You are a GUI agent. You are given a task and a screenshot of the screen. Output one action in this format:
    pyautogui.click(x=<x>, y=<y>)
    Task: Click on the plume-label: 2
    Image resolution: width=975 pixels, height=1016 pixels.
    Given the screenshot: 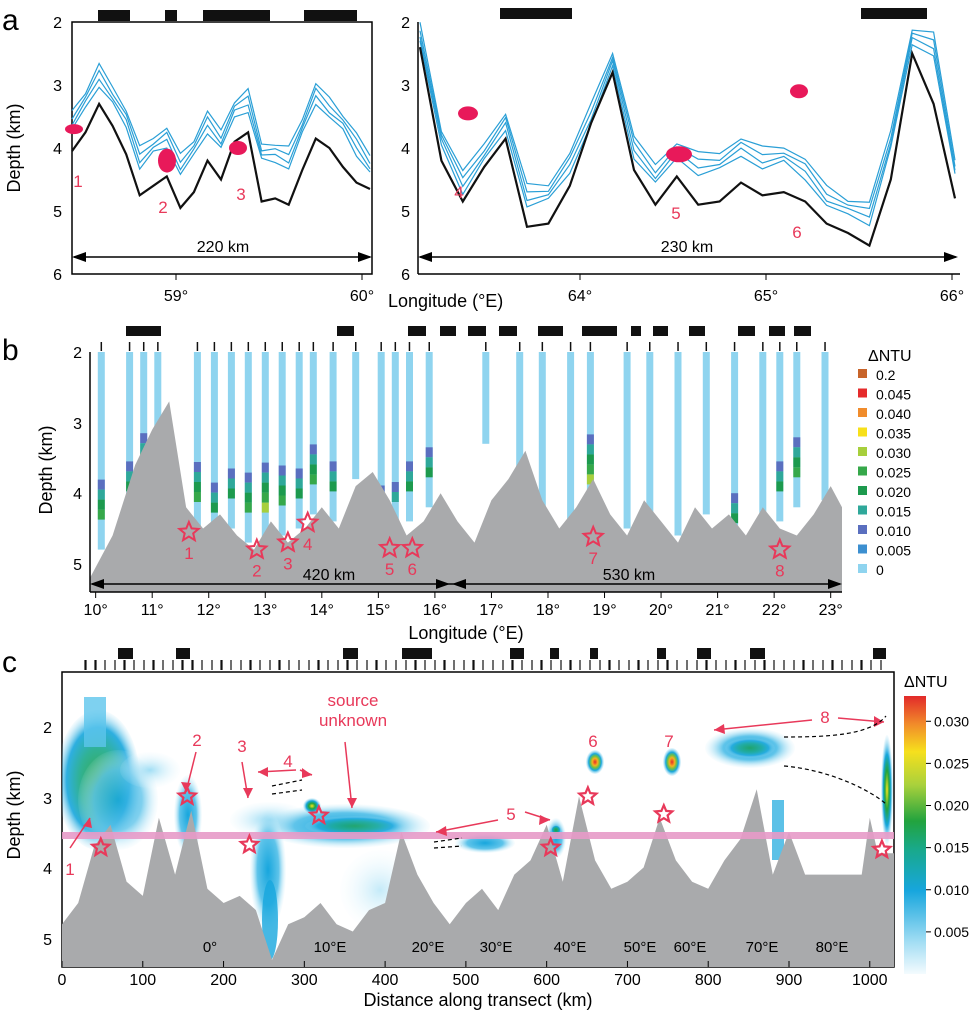 What is the action you would take?
    pyautogui.click(x=196, y=740)
    